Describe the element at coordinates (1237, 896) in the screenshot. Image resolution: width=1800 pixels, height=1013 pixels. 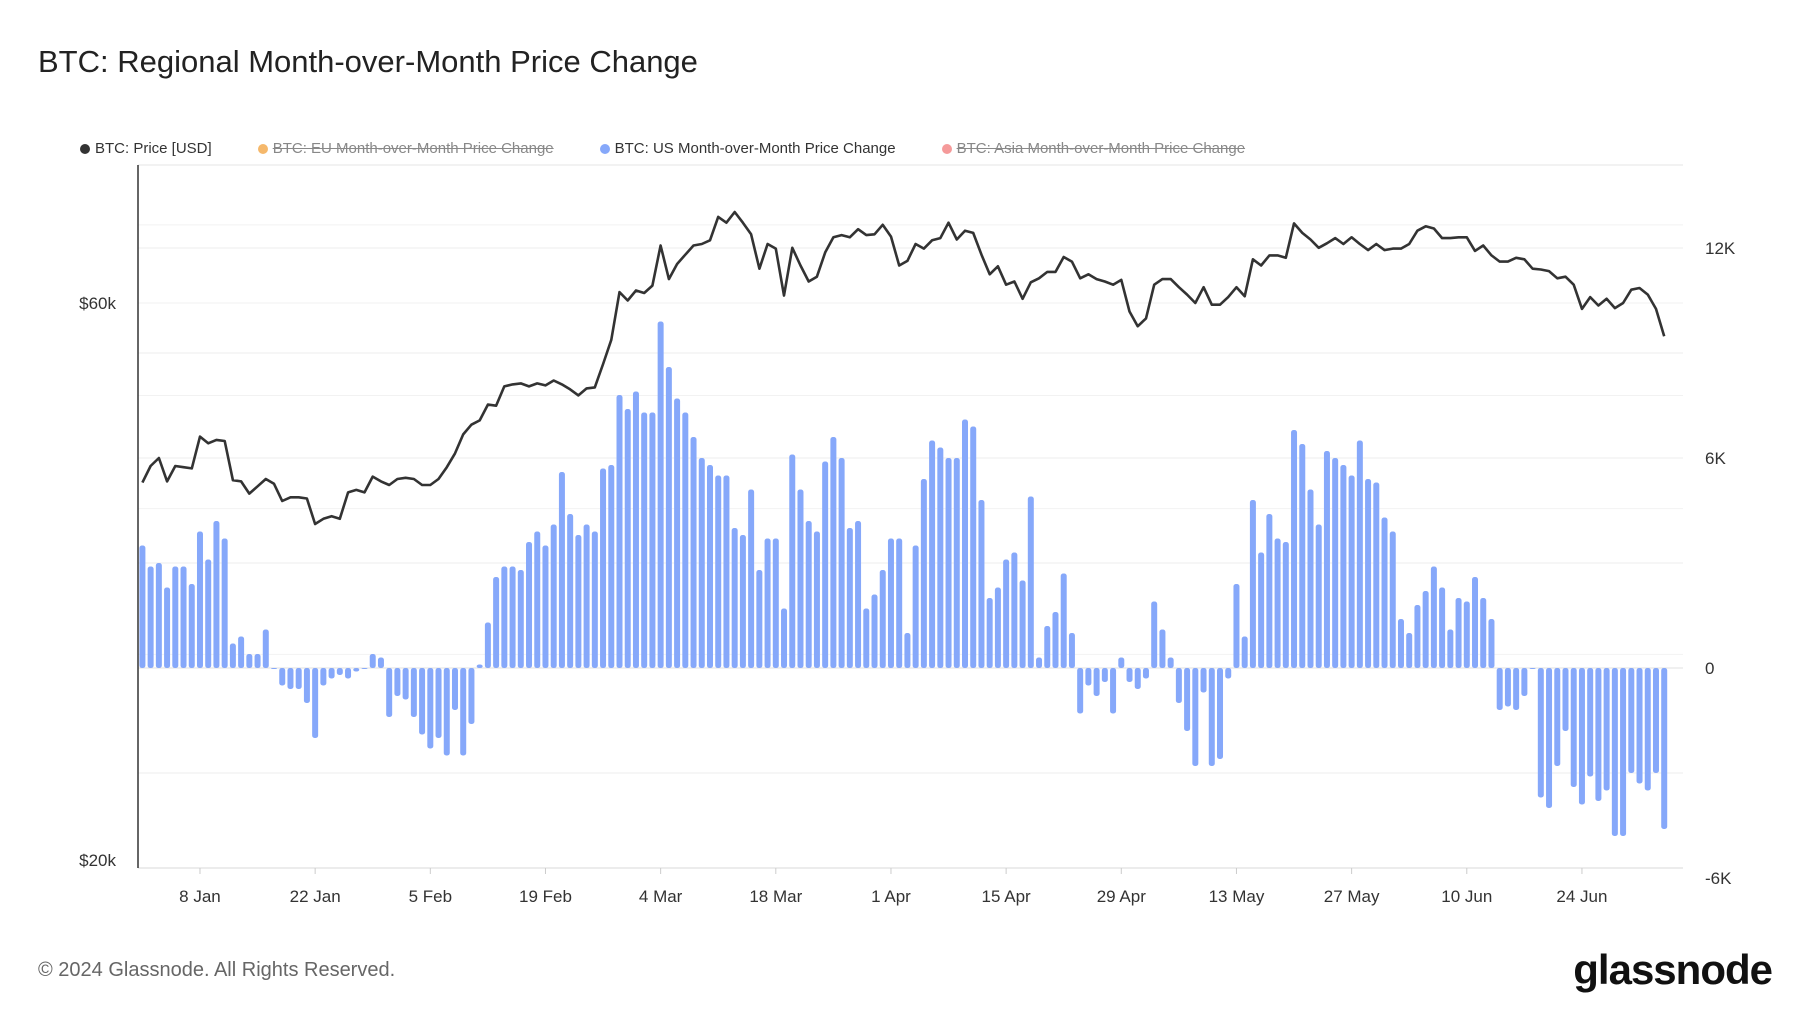
I see `x-tick-label: 13 May` at that location.